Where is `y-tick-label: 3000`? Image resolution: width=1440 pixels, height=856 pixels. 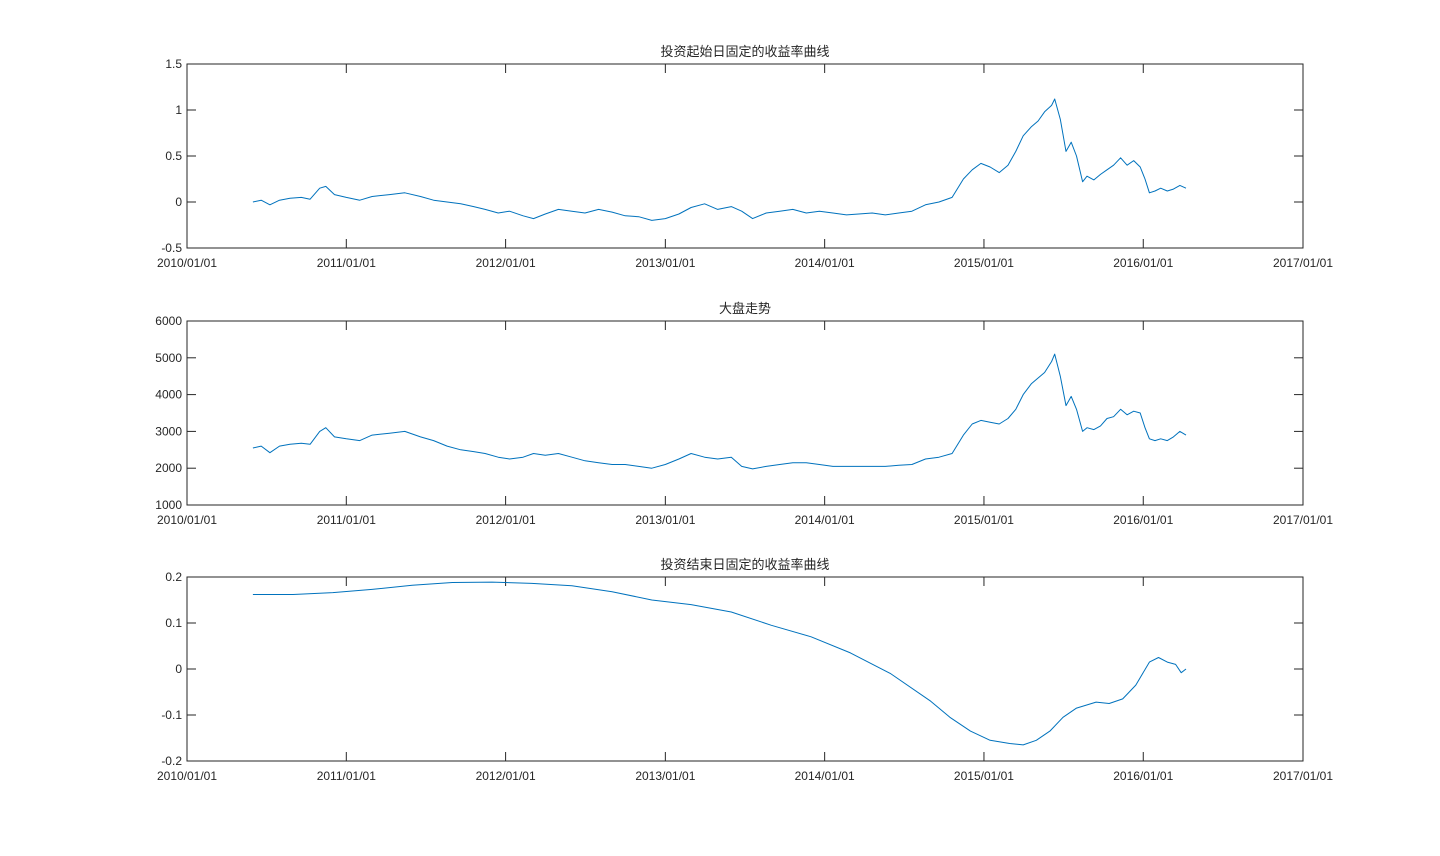 y-tick-label: 3000 is located at coordinates (168, 431).